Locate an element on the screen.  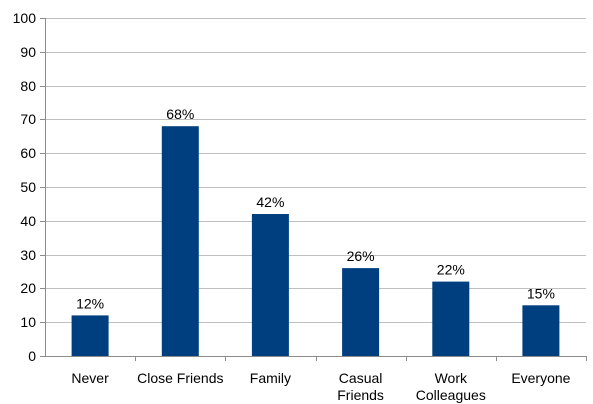
x-tick-label: Never is located at coordinates (90, 378).